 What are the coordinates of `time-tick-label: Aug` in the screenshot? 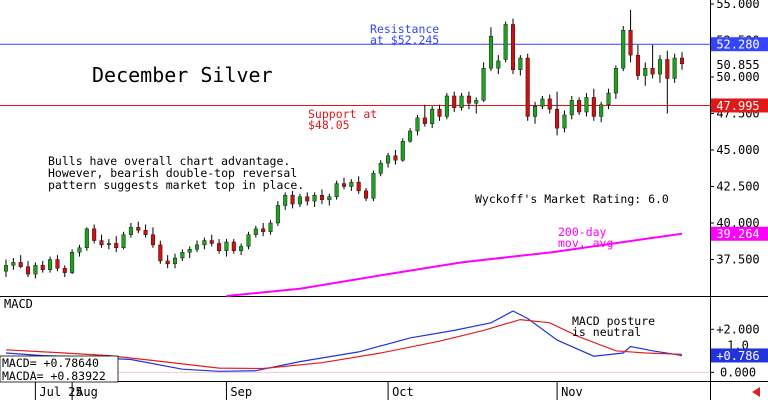 It's located at (87, 392).